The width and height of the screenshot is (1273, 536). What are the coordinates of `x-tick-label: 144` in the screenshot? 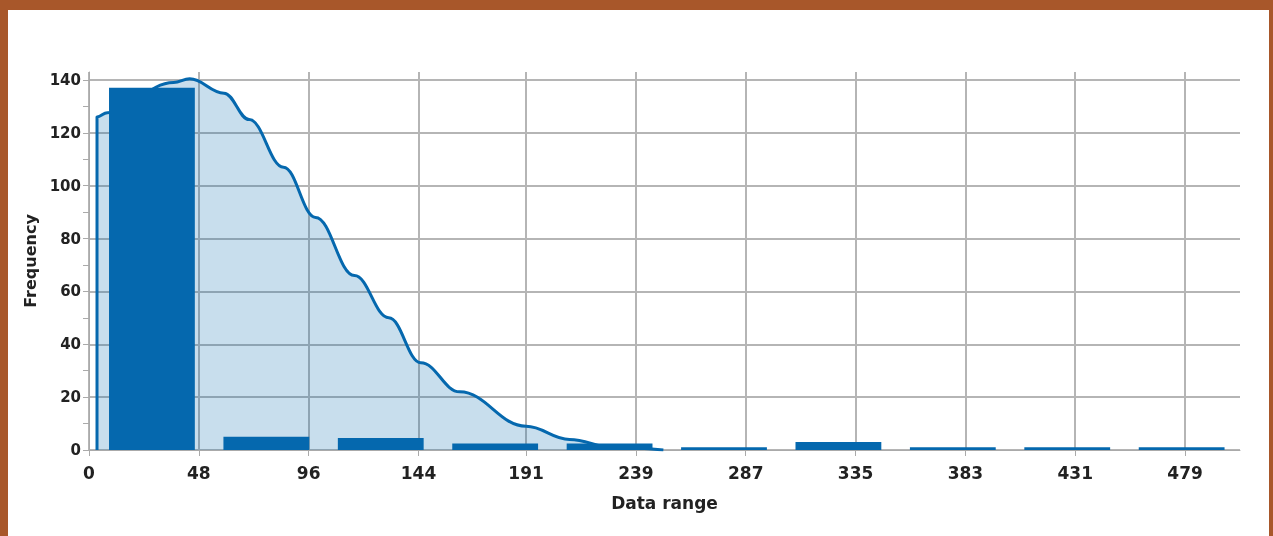 It's located at (418, 472).